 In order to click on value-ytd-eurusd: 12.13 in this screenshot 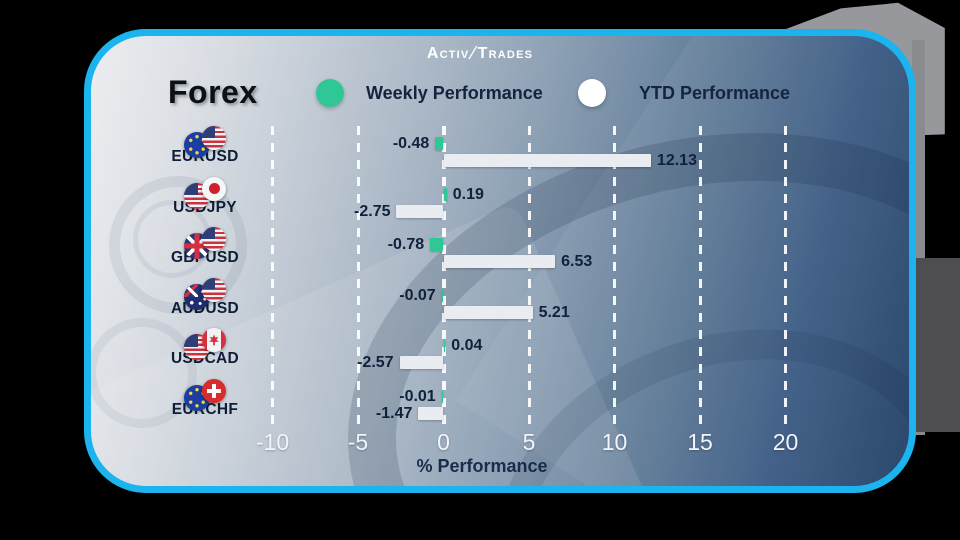, I will do `click(676, 160)`.